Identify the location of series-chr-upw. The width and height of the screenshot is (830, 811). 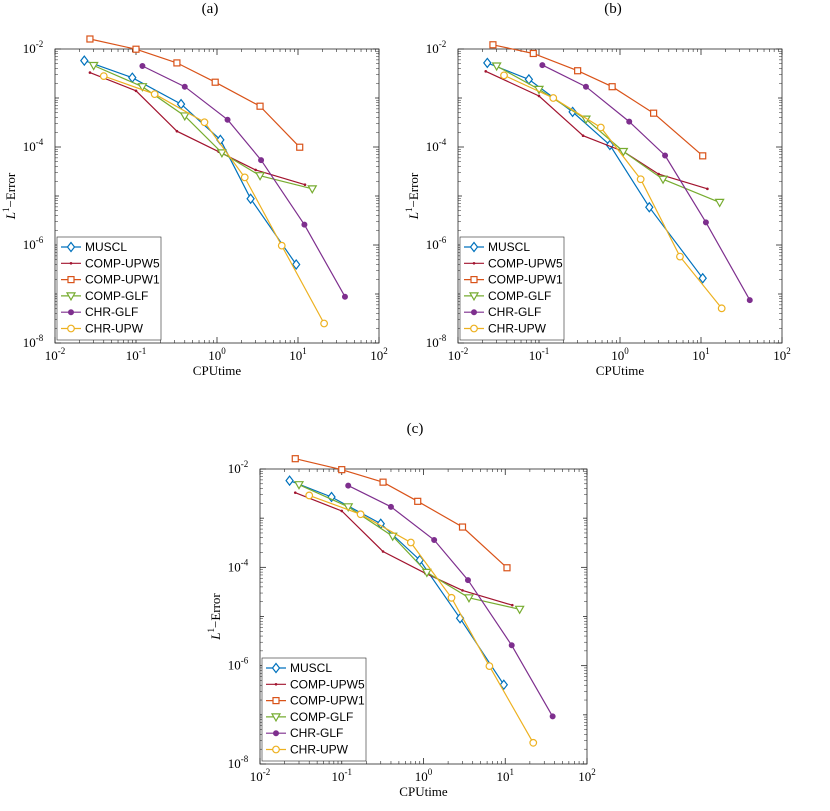
(213, 200).